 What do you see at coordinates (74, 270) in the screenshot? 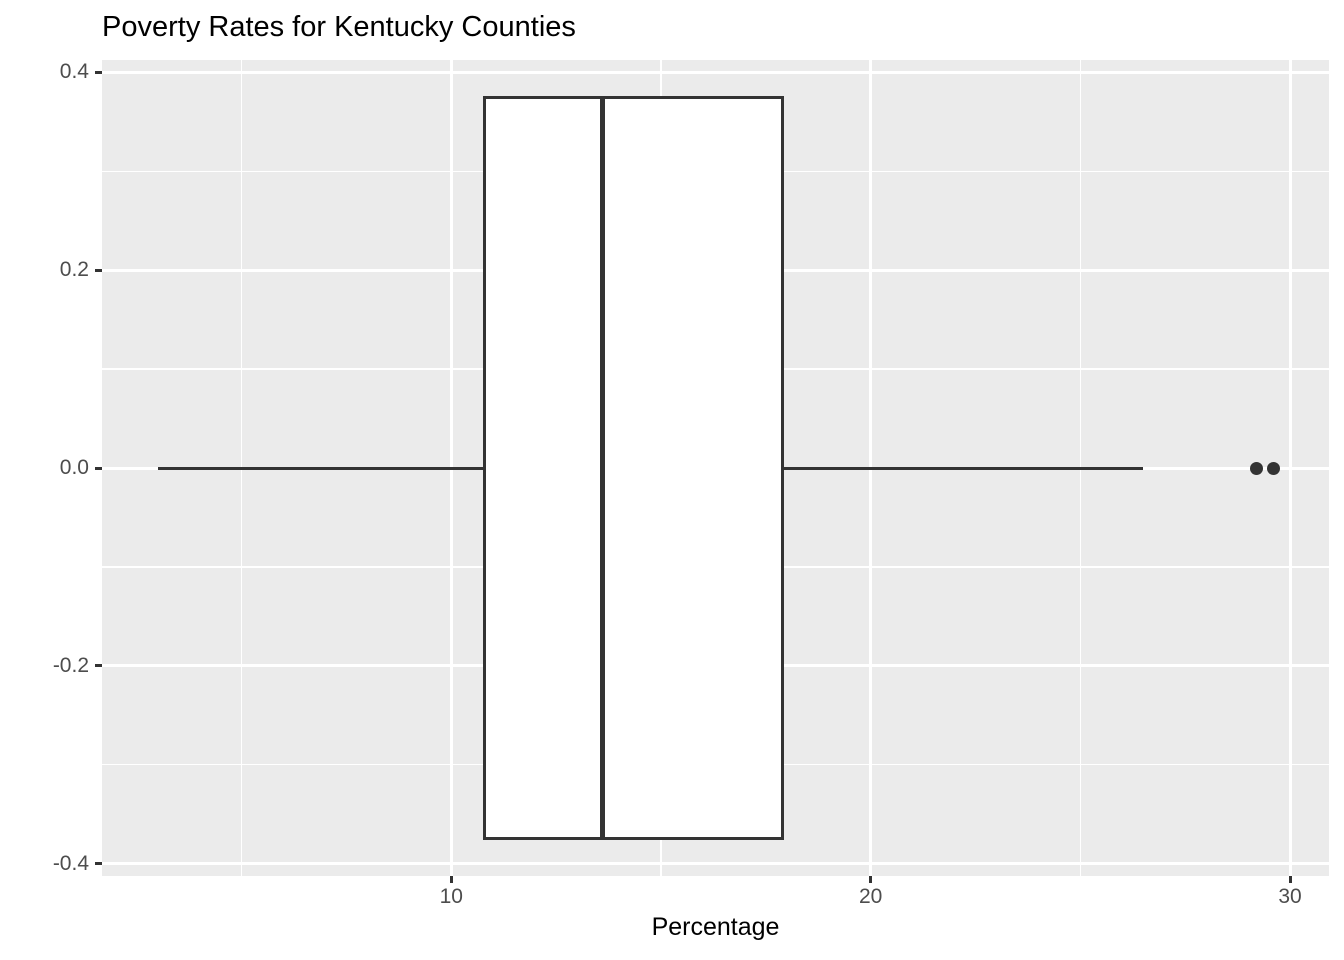
I see `y-axis-tick-label: 0.2` at bounding box center [74, 270].